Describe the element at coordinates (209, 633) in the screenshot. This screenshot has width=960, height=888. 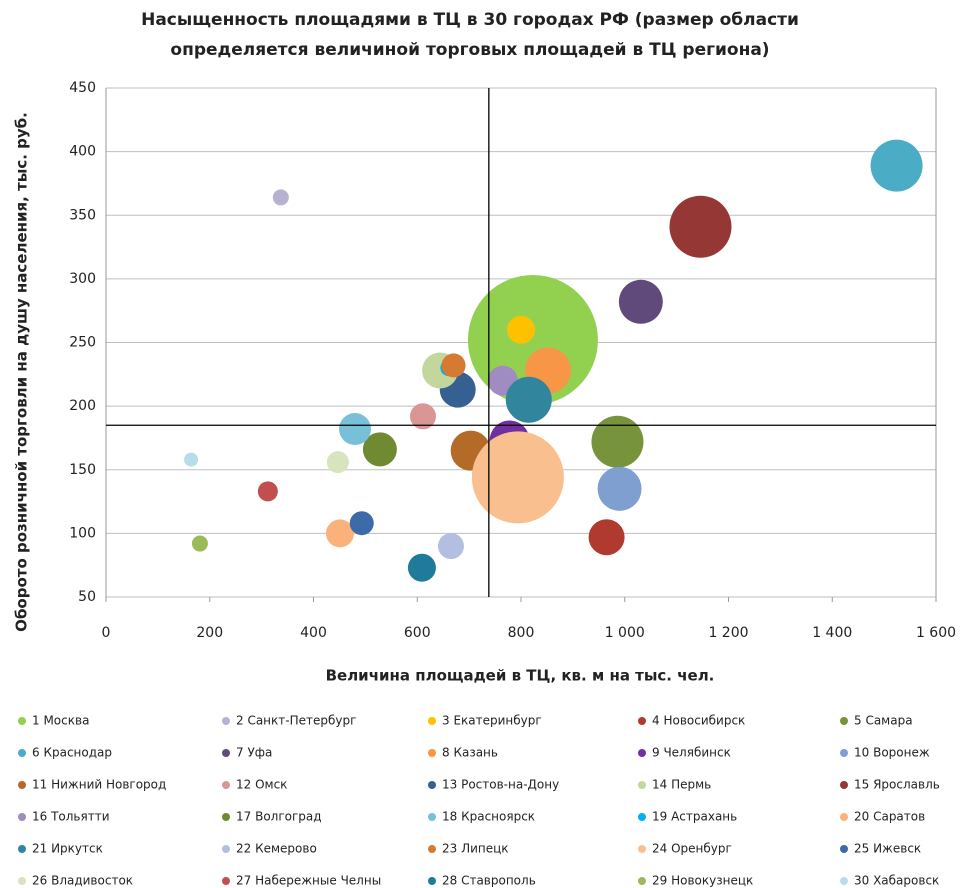
I see `x-tick-label: 200` at that location.